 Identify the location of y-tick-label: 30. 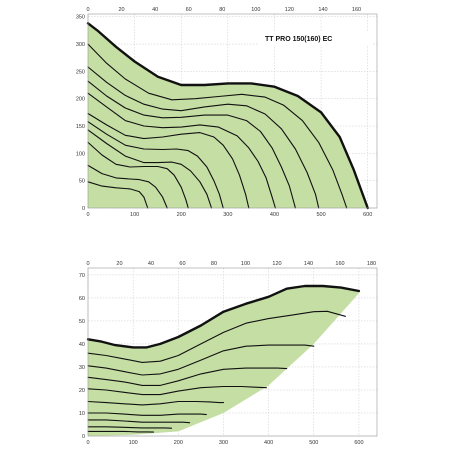
(82, 368).